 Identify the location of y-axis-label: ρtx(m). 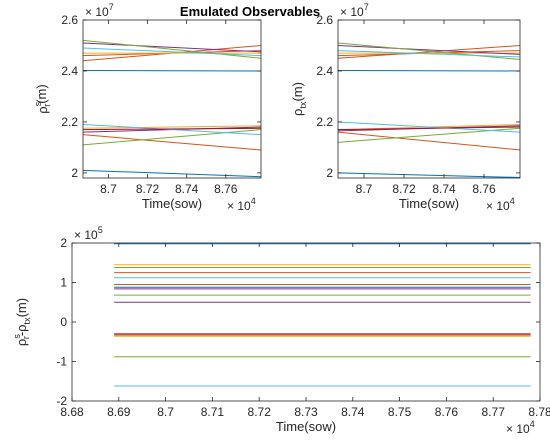
(299, 99).